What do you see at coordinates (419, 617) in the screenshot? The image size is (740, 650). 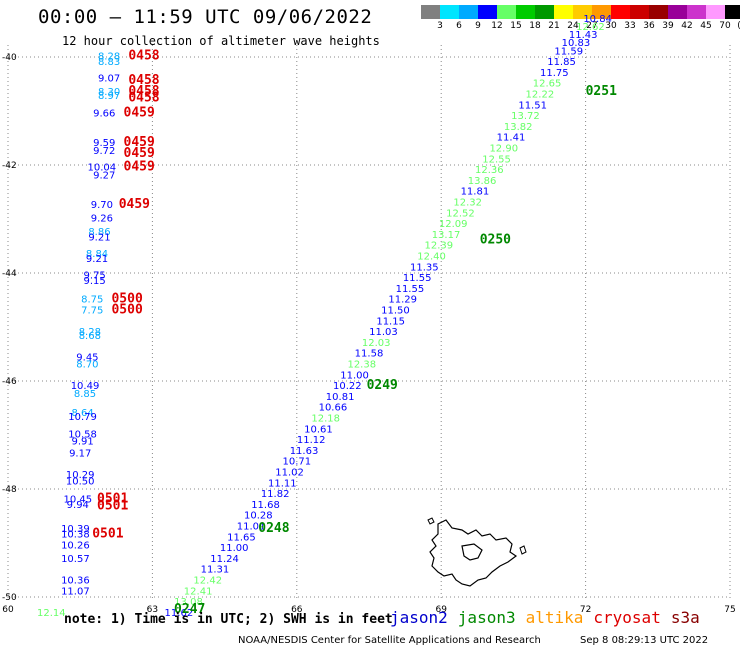 I see `legend-item-jason2: jason2` at bounding box center [419, 617].